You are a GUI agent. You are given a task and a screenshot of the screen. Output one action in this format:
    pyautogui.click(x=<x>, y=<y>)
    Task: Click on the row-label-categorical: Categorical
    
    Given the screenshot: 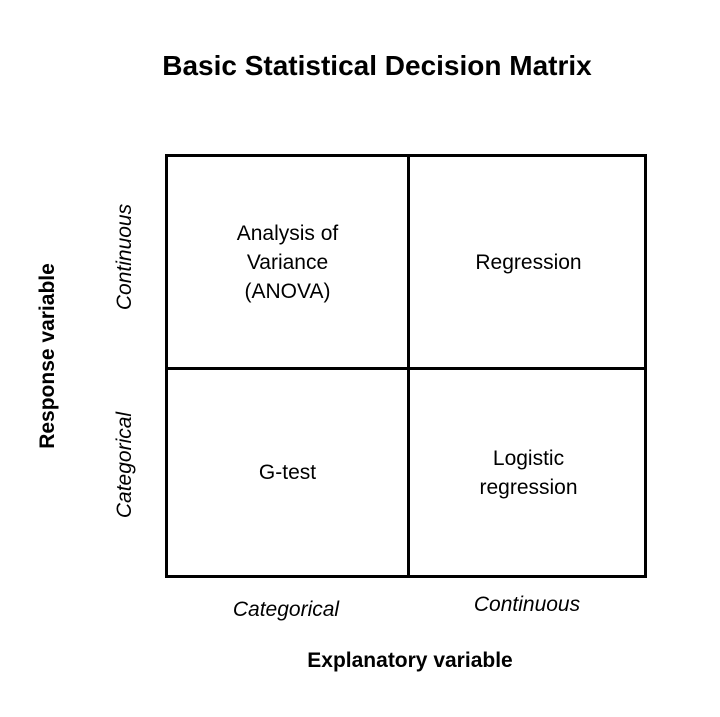 What is the action you would take?
    pyautogui.click(x=124, y=465)
    